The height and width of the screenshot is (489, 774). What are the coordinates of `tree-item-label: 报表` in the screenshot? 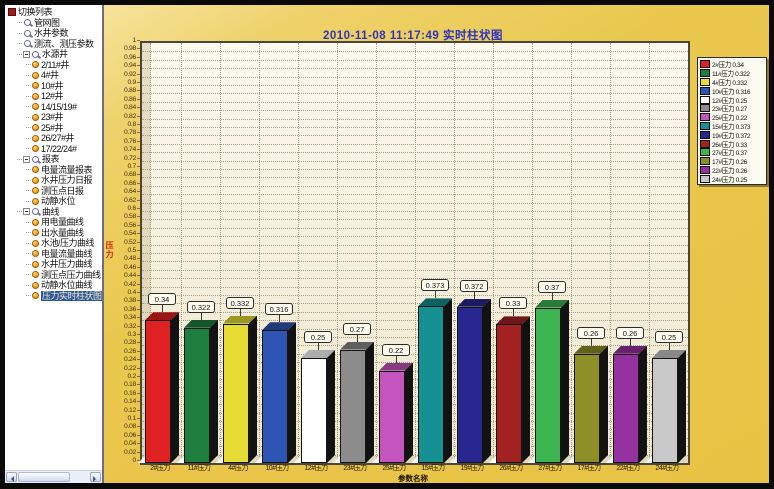 It's located at (51, 159).